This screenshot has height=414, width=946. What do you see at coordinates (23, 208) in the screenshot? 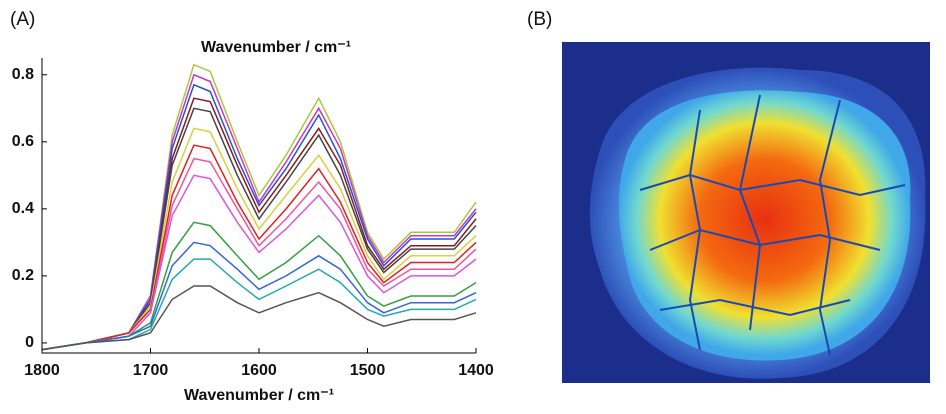
I see `y-tick-label: 0.4` at bounding box center [23, 208].